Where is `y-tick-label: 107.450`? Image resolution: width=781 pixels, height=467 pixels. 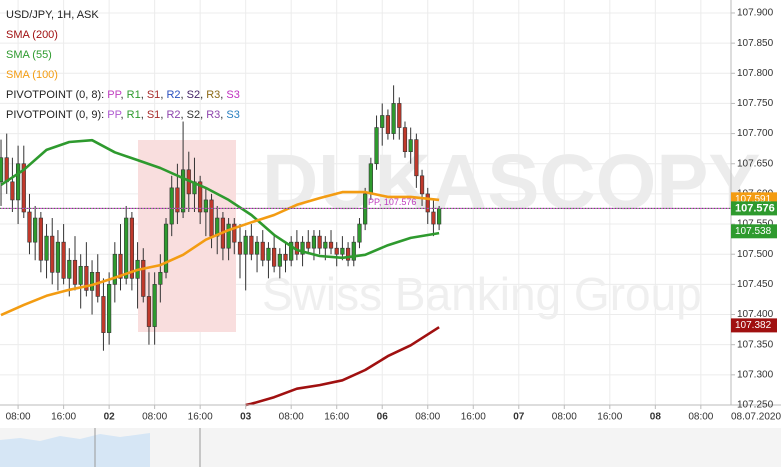
y-tick-label: 107.450 is located at coordinates (755, 284).